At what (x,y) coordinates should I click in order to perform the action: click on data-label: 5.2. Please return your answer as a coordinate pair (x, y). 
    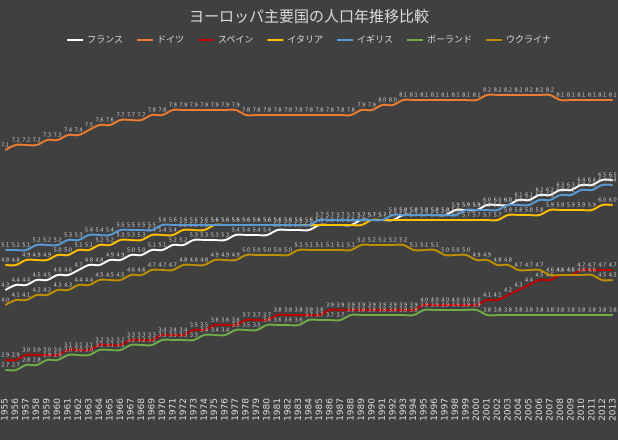
    Looking at the image, I should click on (110, 241).